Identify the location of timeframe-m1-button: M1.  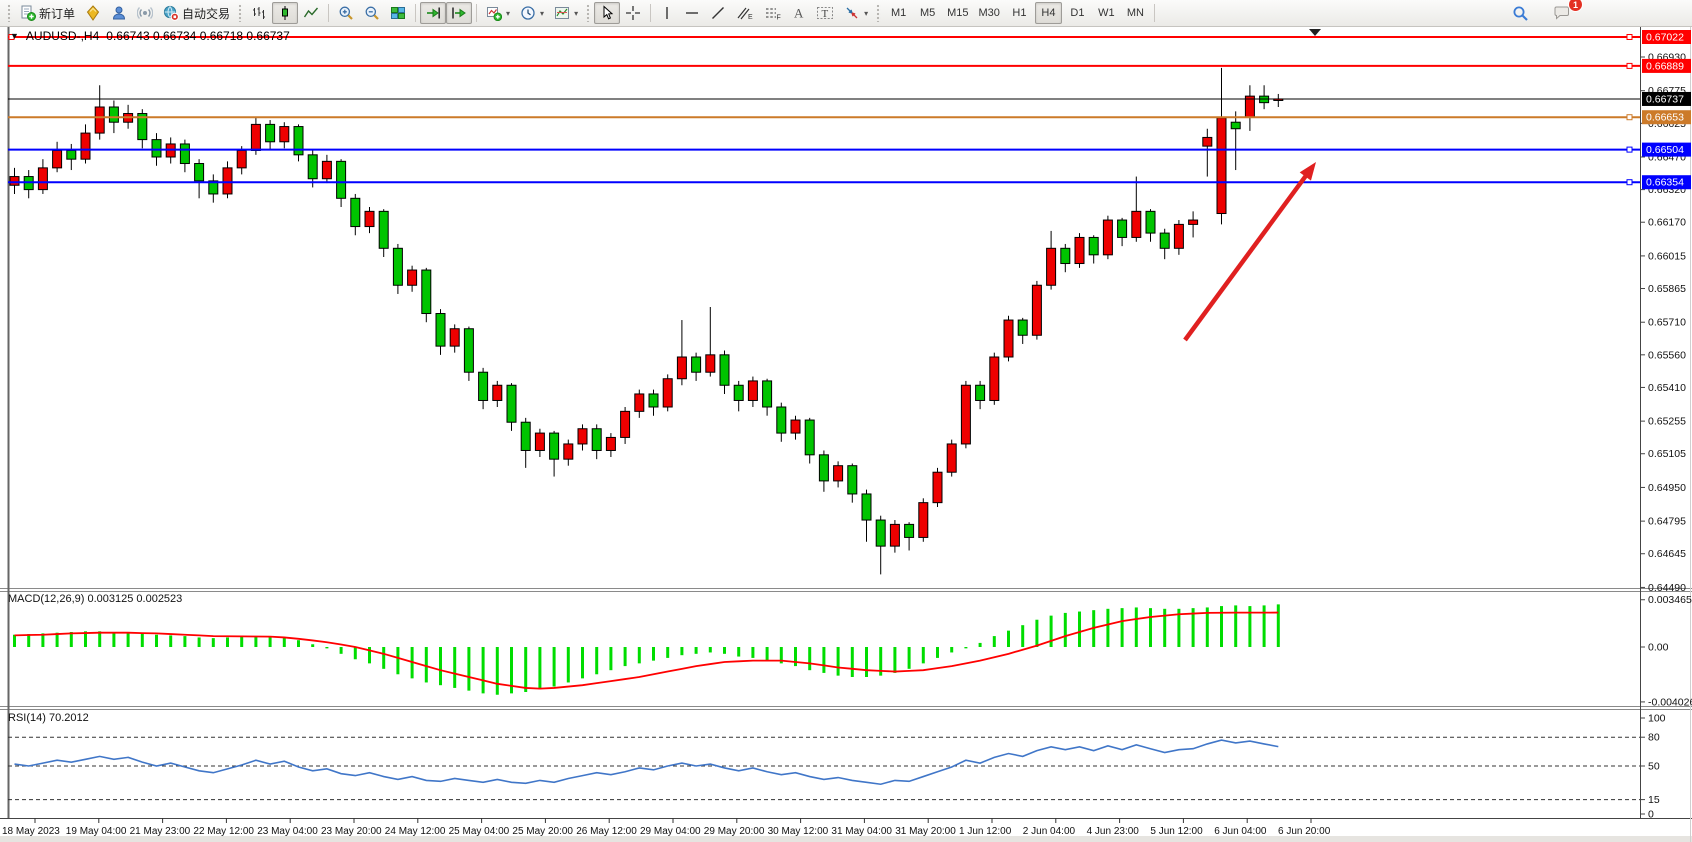
(898, 13).